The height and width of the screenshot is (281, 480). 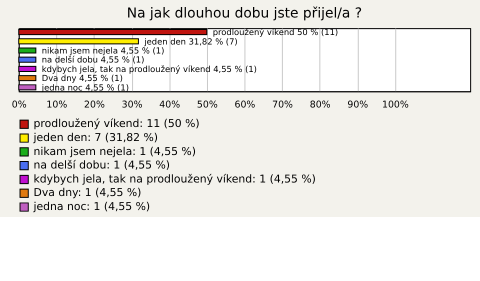 What do you see at coordinates (283, 105) in the screenshot?
I see `x-tick-label: 70%` at bounding box center [283, 105].